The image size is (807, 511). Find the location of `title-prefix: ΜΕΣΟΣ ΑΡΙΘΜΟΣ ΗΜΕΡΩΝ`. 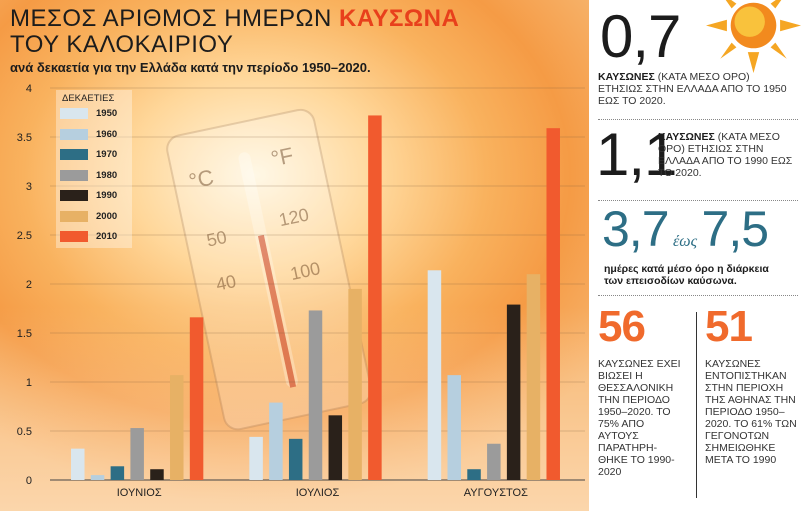

title-prefix: ΜΕΣΟΣ ΑΡΙΘΜΟΣ ΗΜΕΡΩΝ is located at coordinates (171, 18).